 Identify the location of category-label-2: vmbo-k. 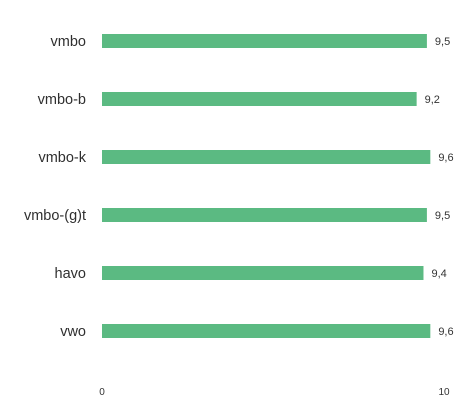
(62, 158).